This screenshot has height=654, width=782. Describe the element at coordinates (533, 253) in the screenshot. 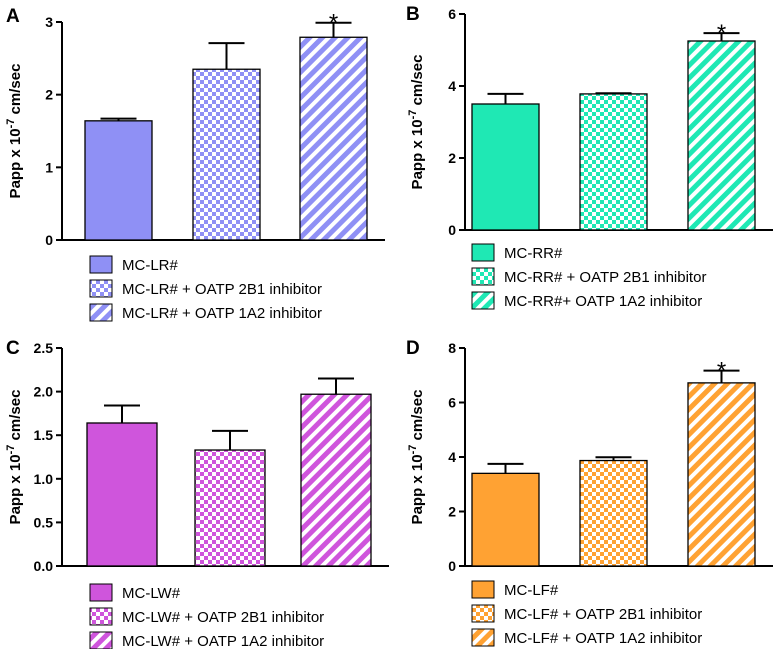

I see `legend-label: MC-RR#` at that location.